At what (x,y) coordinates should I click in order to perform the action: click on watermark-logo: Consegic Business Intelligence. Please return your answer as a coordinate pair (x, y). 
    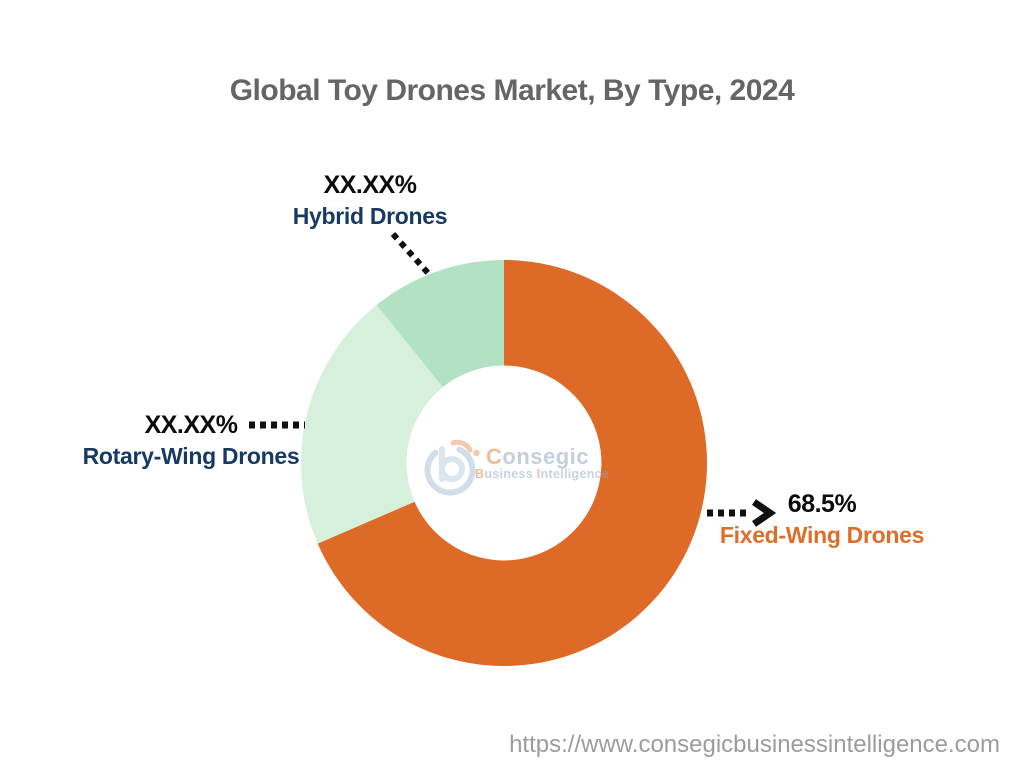
    Looking at the image, I should click on (516, 467).